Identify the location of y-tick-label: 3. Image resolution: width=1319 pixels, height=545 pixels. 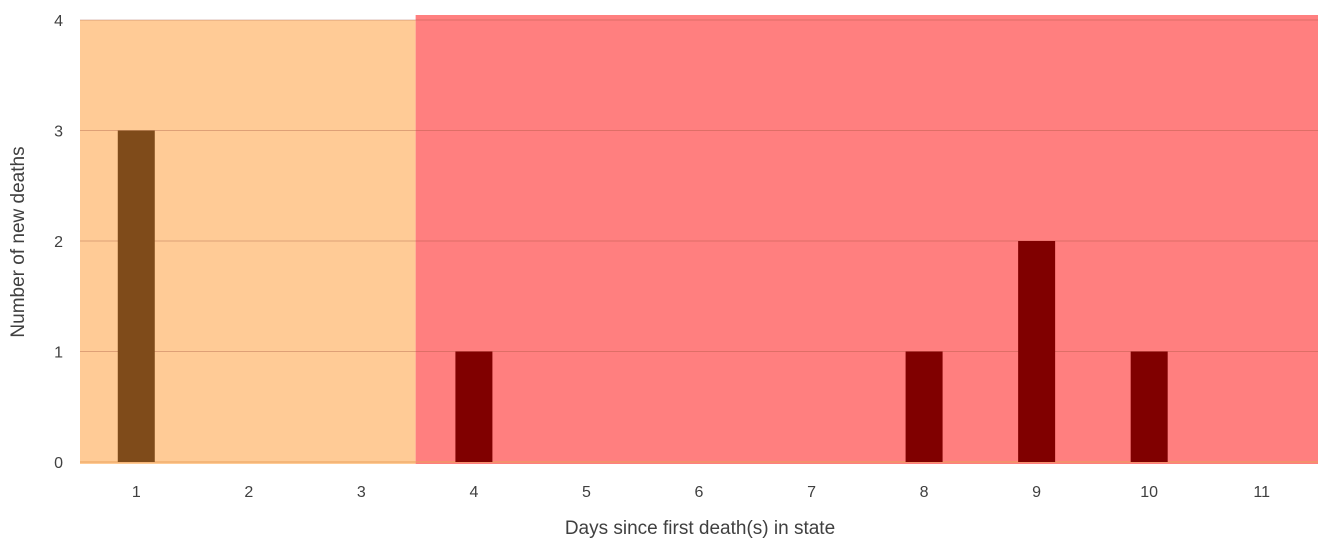
(58, 132).